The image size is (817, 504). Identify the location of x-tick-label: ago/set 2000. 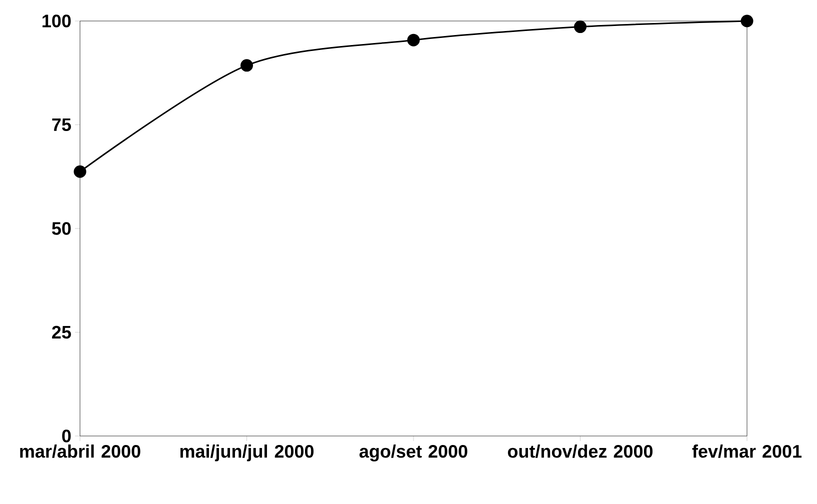
(414, 453).